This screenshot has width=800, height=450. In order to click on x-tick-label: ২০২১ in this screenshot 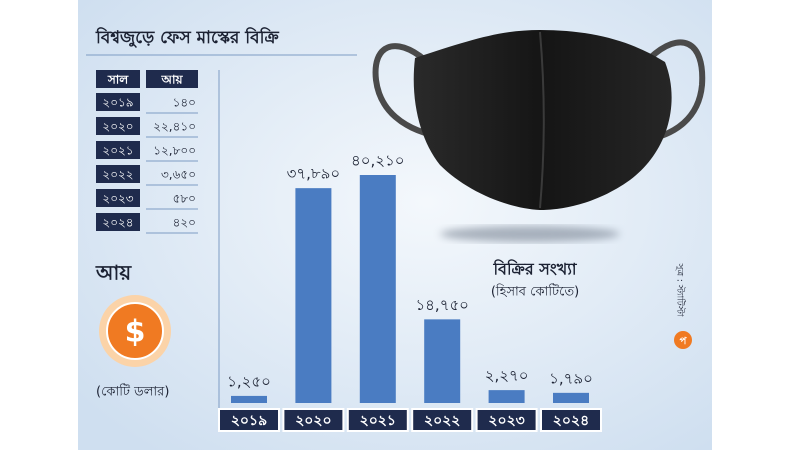, I will do `click(378, 421)`.